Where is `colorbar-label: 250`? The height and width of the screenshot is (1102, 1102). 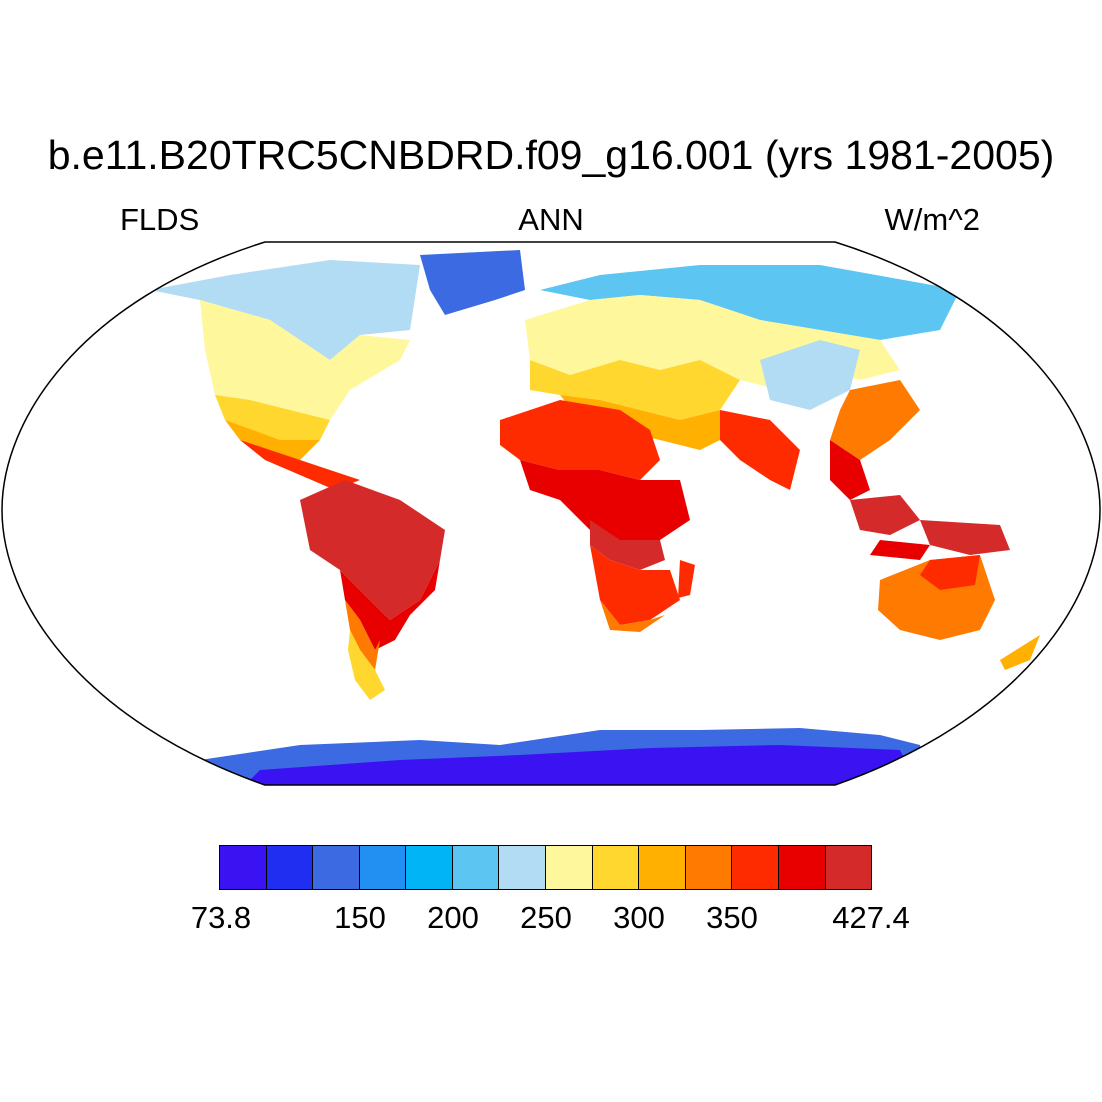
colorbar-label: 250 is located at coordinates (546, 917).